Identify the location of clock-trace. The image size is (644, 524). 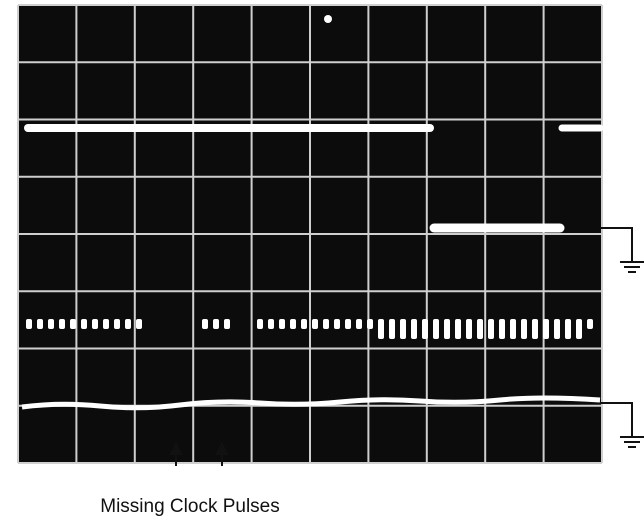
(309, 329).